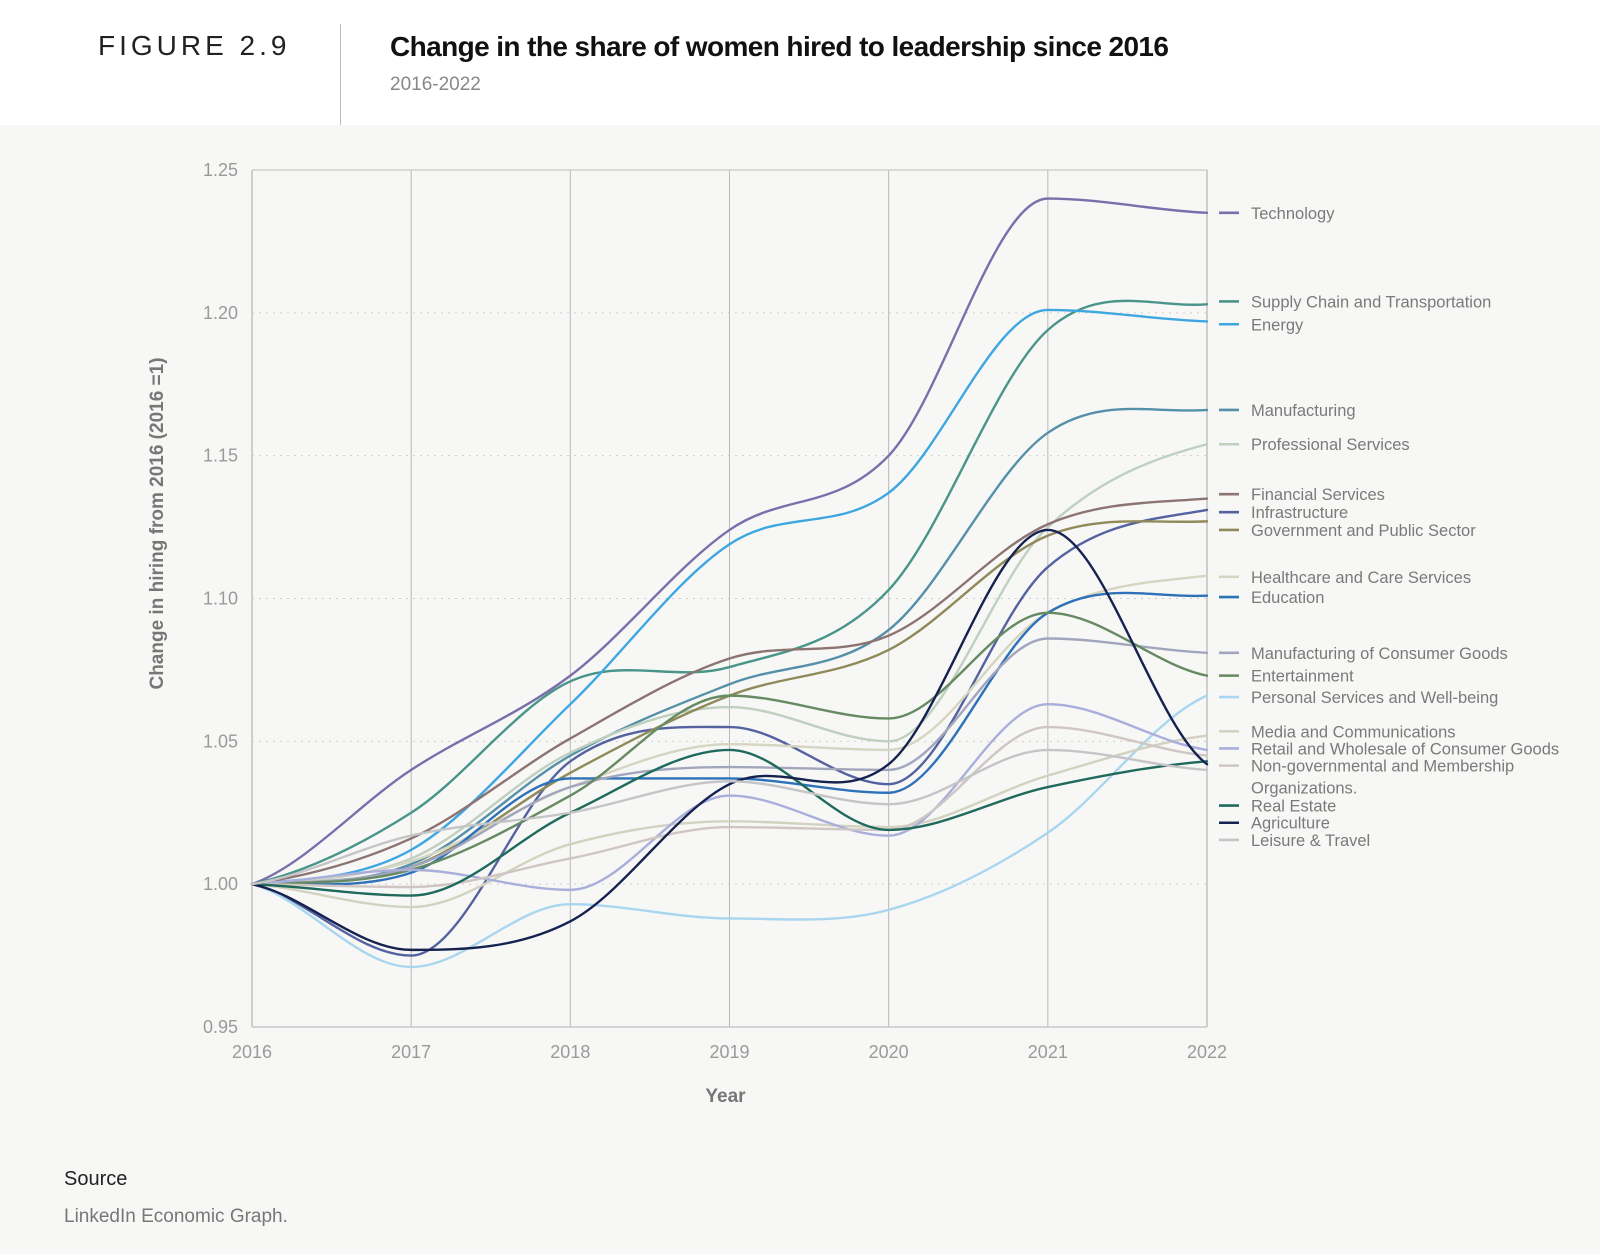 This screenshot has height=1254, width=1600. I want to click on legend-item-healthcare-and-care-services: Healthcare and Care Services, so click(1345, 578).